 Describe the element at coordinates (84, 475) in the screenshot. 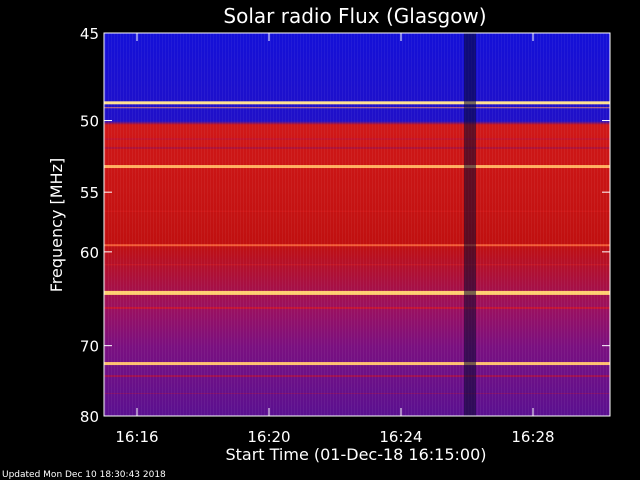

I see `updated-timestamp: Updated Mon Dec 10 18:30:43 2018` at that location.